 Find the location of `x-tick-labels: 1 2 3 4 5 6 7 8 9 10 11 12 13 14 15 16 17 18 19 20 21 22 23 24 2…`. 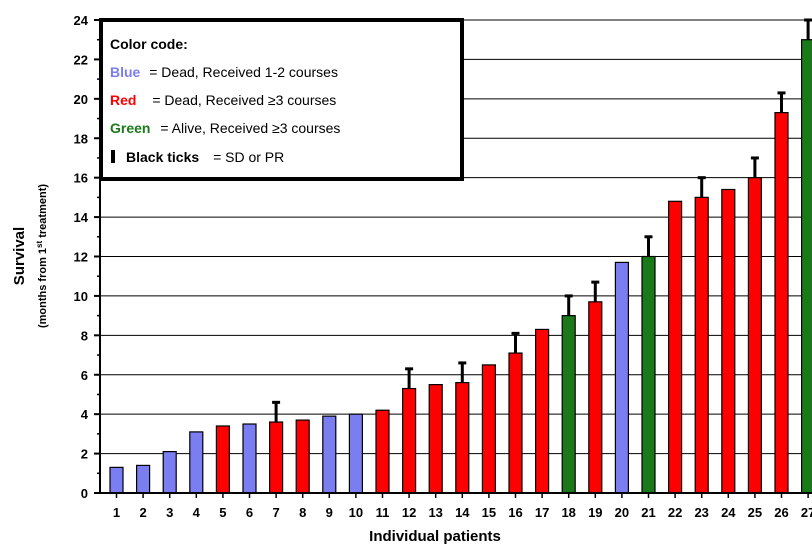

x-tick-labels: 1 2 3 4 5 6 7 8 9 10 11 12 13 14 15 16 17 18 19 20 21 22 23 24 2… is located at coordinates (462, 506).